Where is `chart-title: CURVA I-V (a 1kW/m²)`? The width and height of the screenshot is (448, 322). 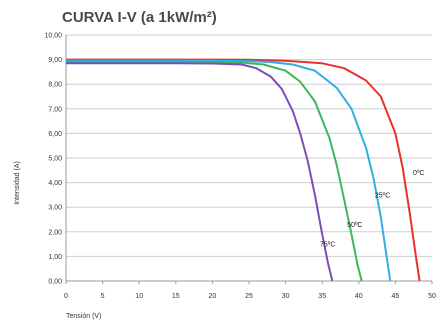
chart-title: CURVA I-V (a 1kW/m²) is located at coordinates (139, 17).